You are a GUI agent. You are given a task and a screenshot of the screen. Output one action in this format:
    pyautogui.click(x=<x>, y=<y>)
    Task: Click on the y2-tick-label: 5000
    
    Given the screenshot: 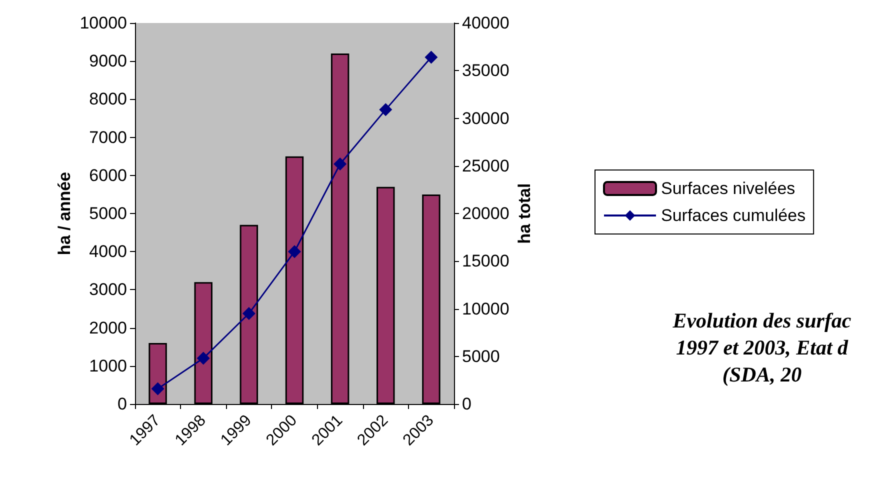 What is the action you would take?
    pyautogui.click(x=481, y=356)
    